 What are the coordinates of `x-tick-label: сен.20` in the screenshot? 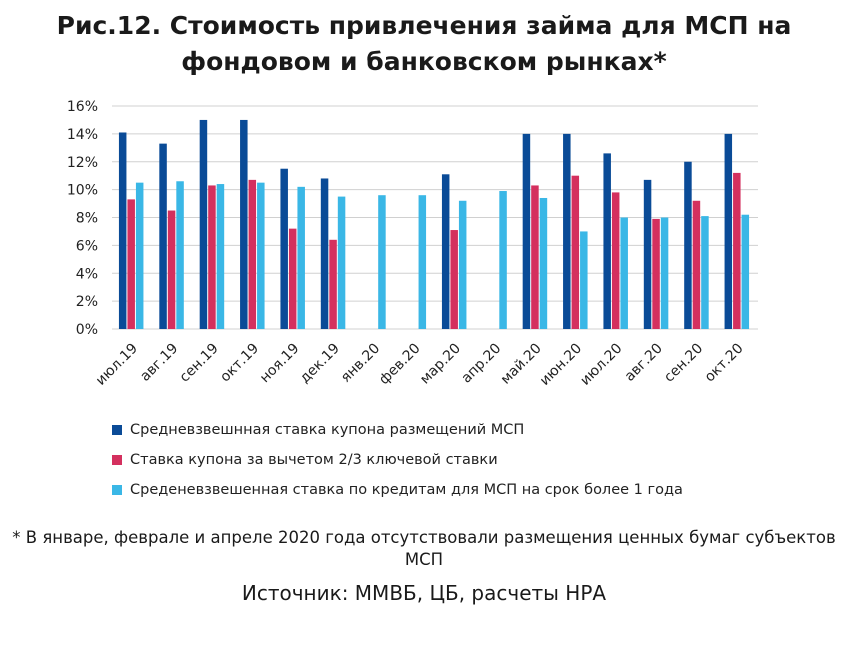 It's located at (683, 363).